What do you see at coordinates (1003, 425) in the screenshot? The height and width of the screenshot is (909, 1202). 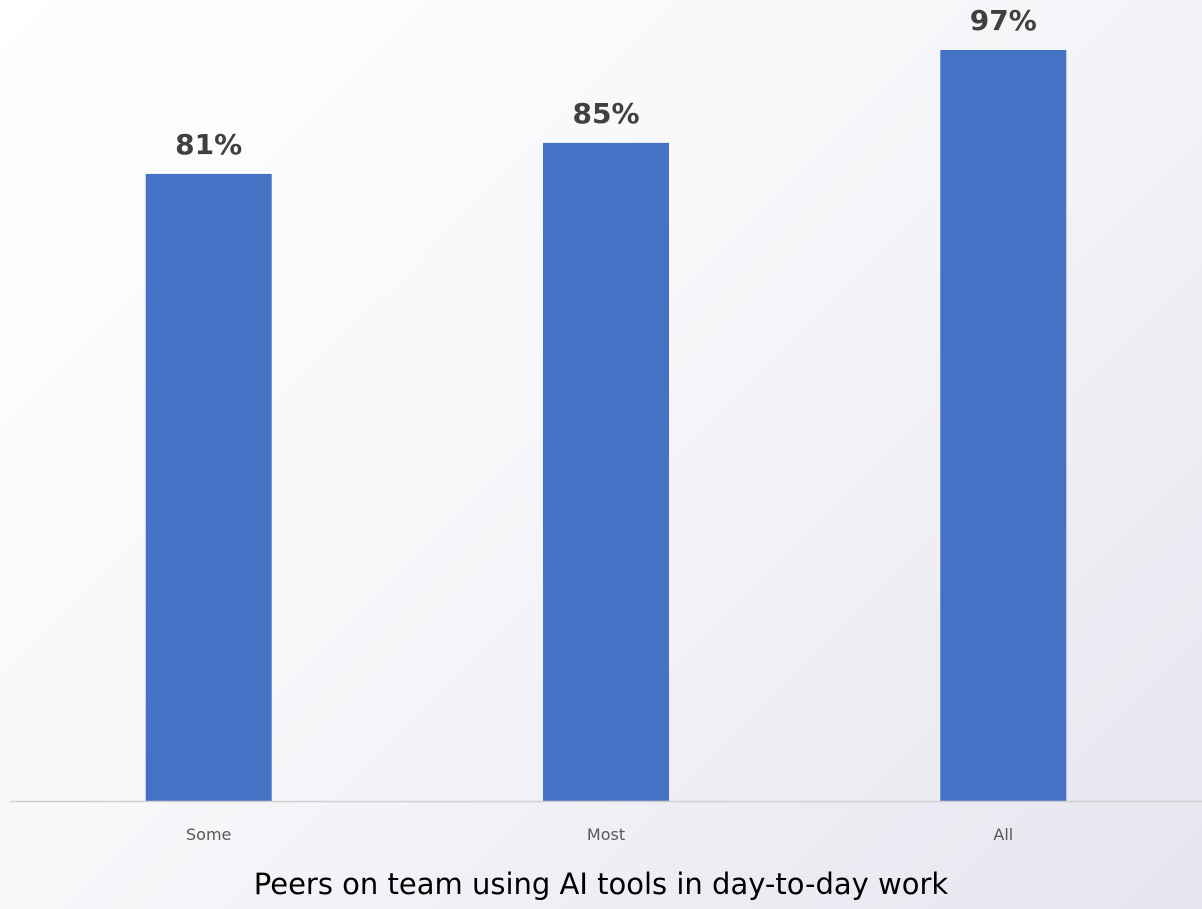 I see `bar-all` at bounding box center [1003, 425].